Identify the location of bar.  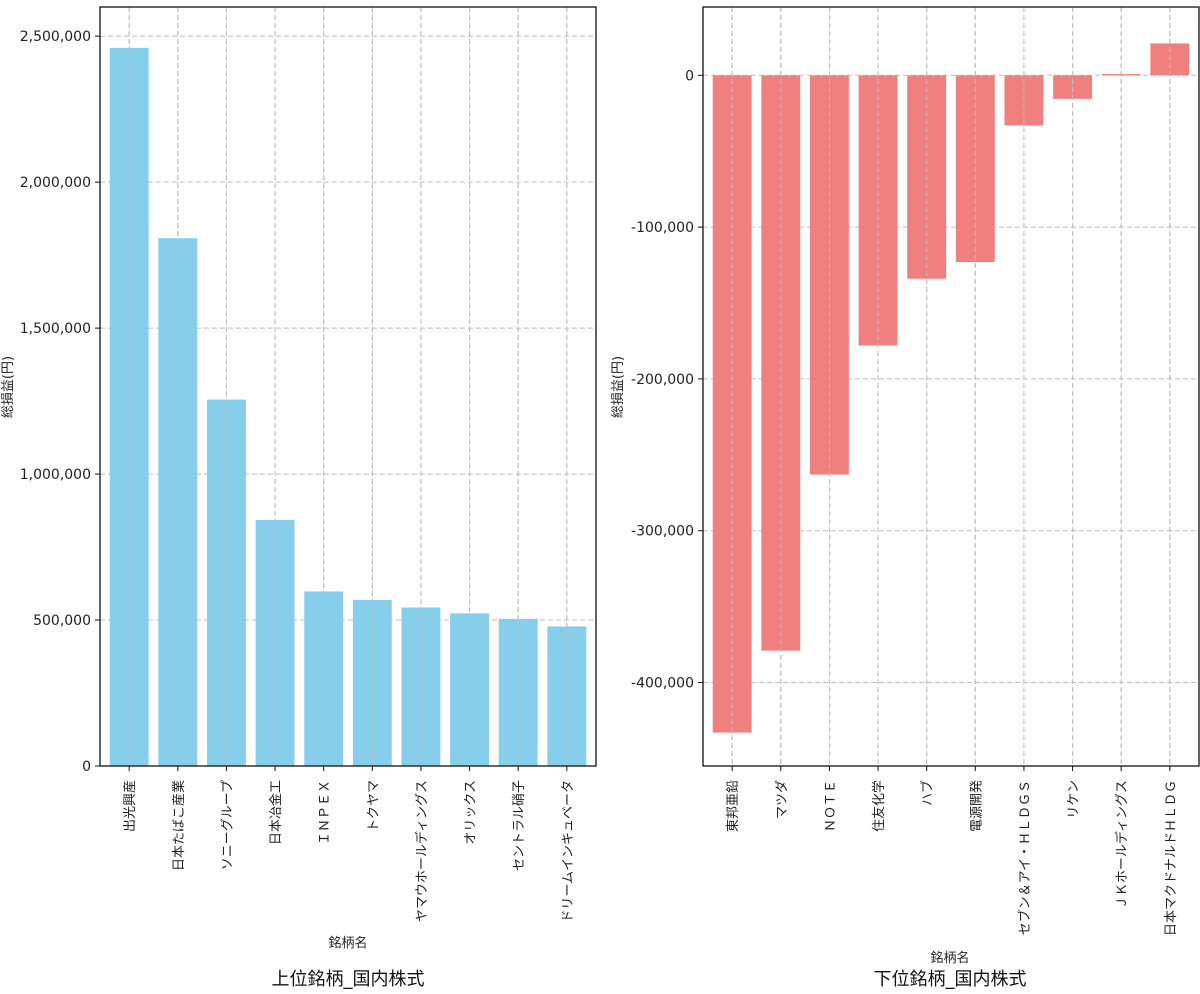
(178, 502).